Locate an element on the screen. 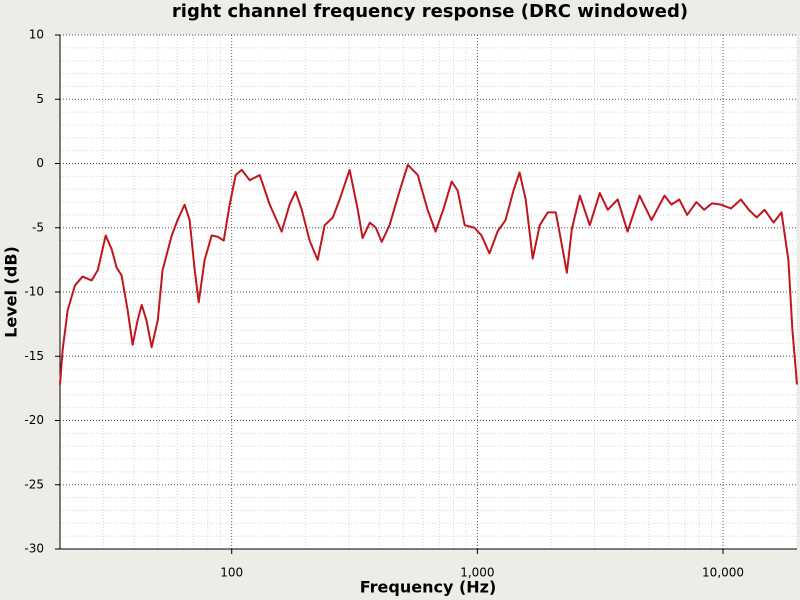 Image resolution: width=800 pixels, height=600 pixels. y-tick-label: -30 is located at coordinates (34, 549).